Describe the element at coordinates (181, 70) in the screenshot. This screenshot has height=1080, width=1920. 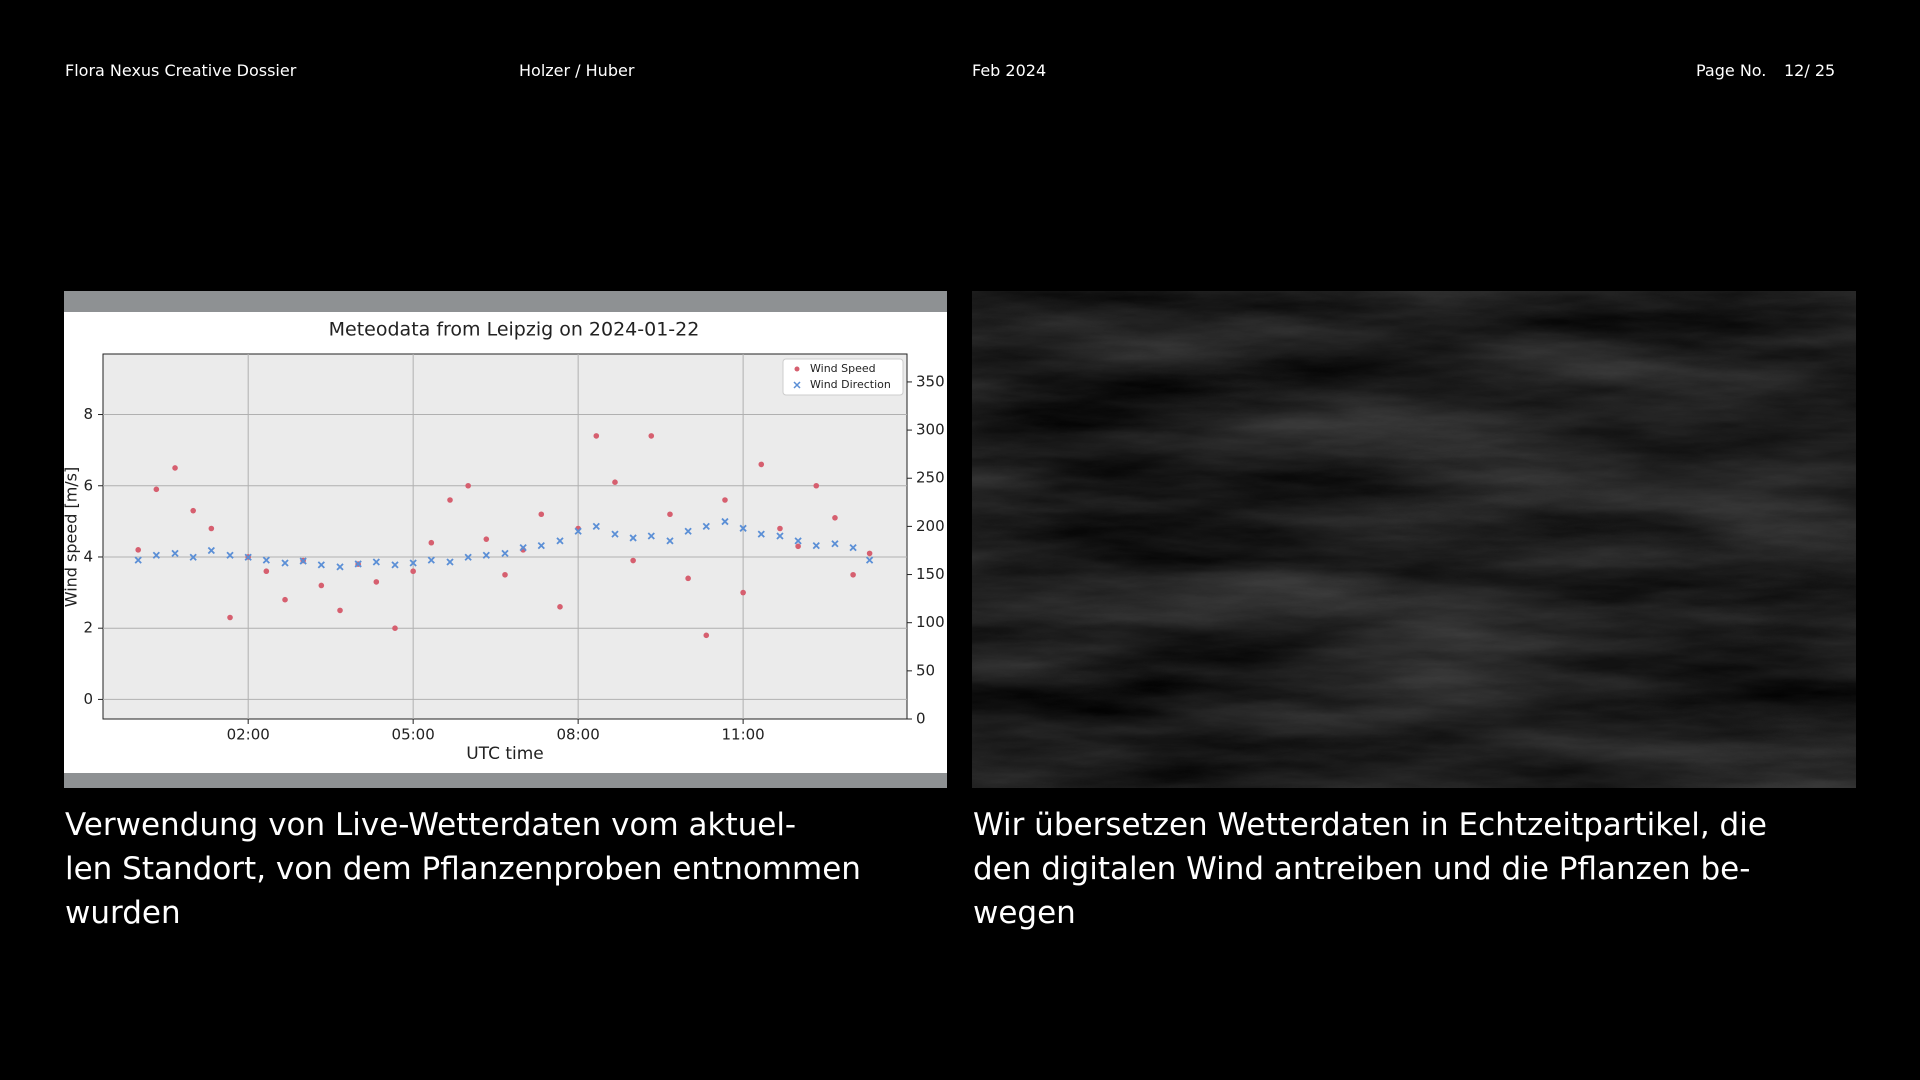
I see `header-title: Flora Nexus Creative Dossier` at that location.